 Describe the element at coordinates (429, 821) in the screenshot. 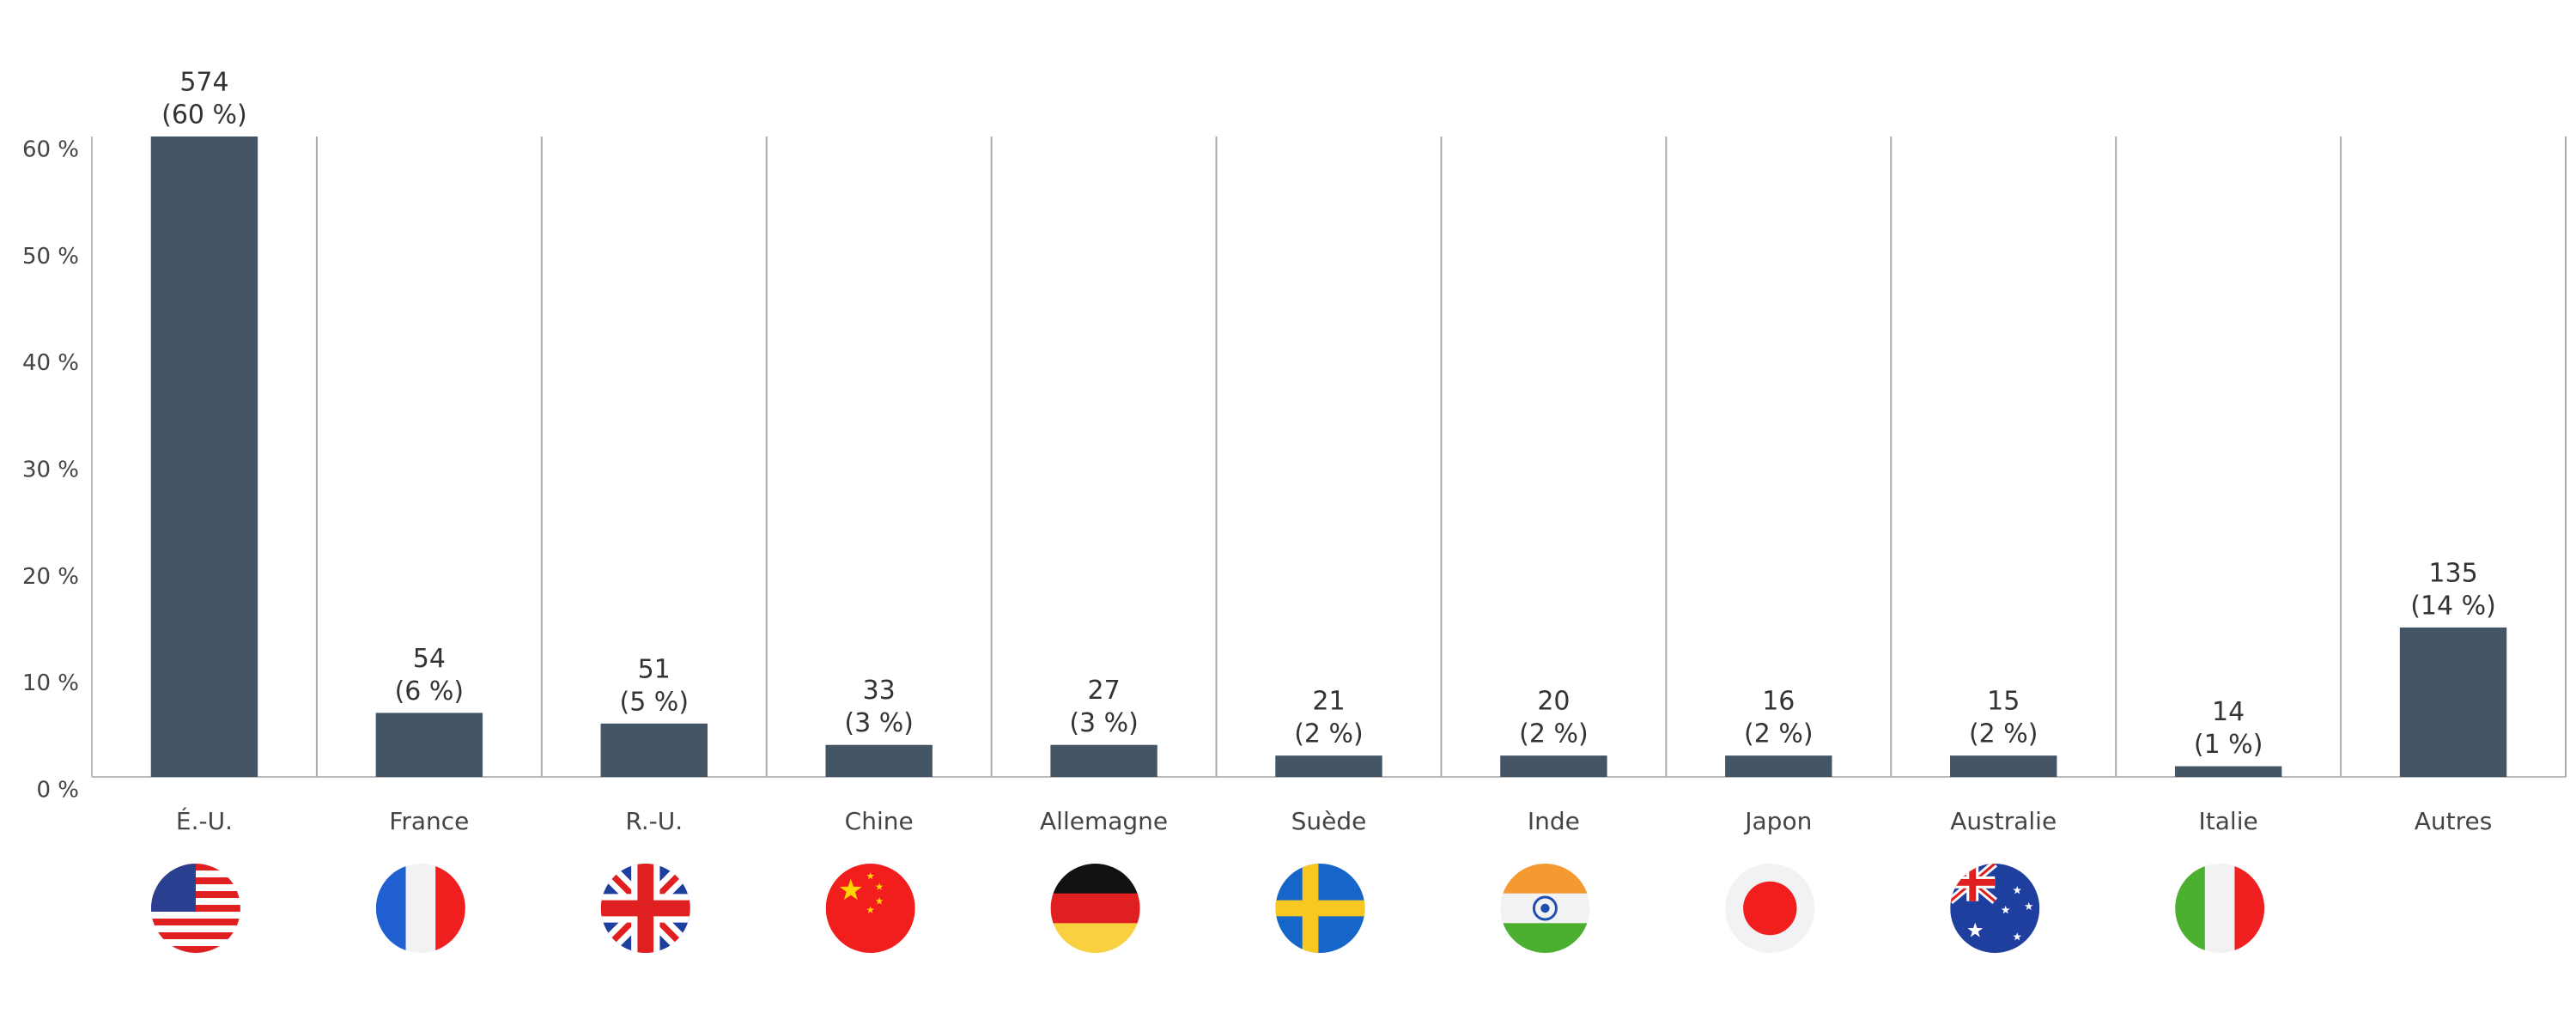

I see `x-tick-label: France` at that location.